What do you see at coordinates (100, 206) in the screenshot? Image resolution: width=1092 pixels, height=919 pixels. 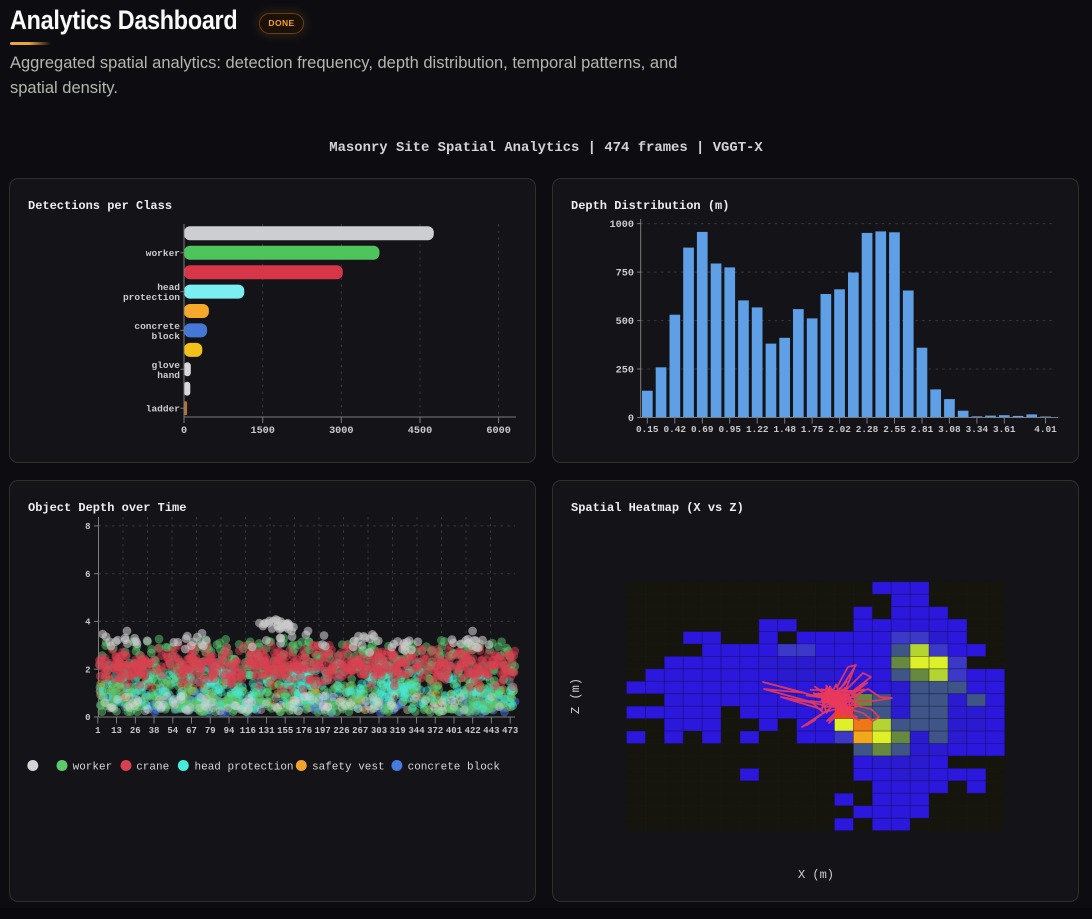 I see `svg-text: Detections per Class` at bounding box center [100, 206].